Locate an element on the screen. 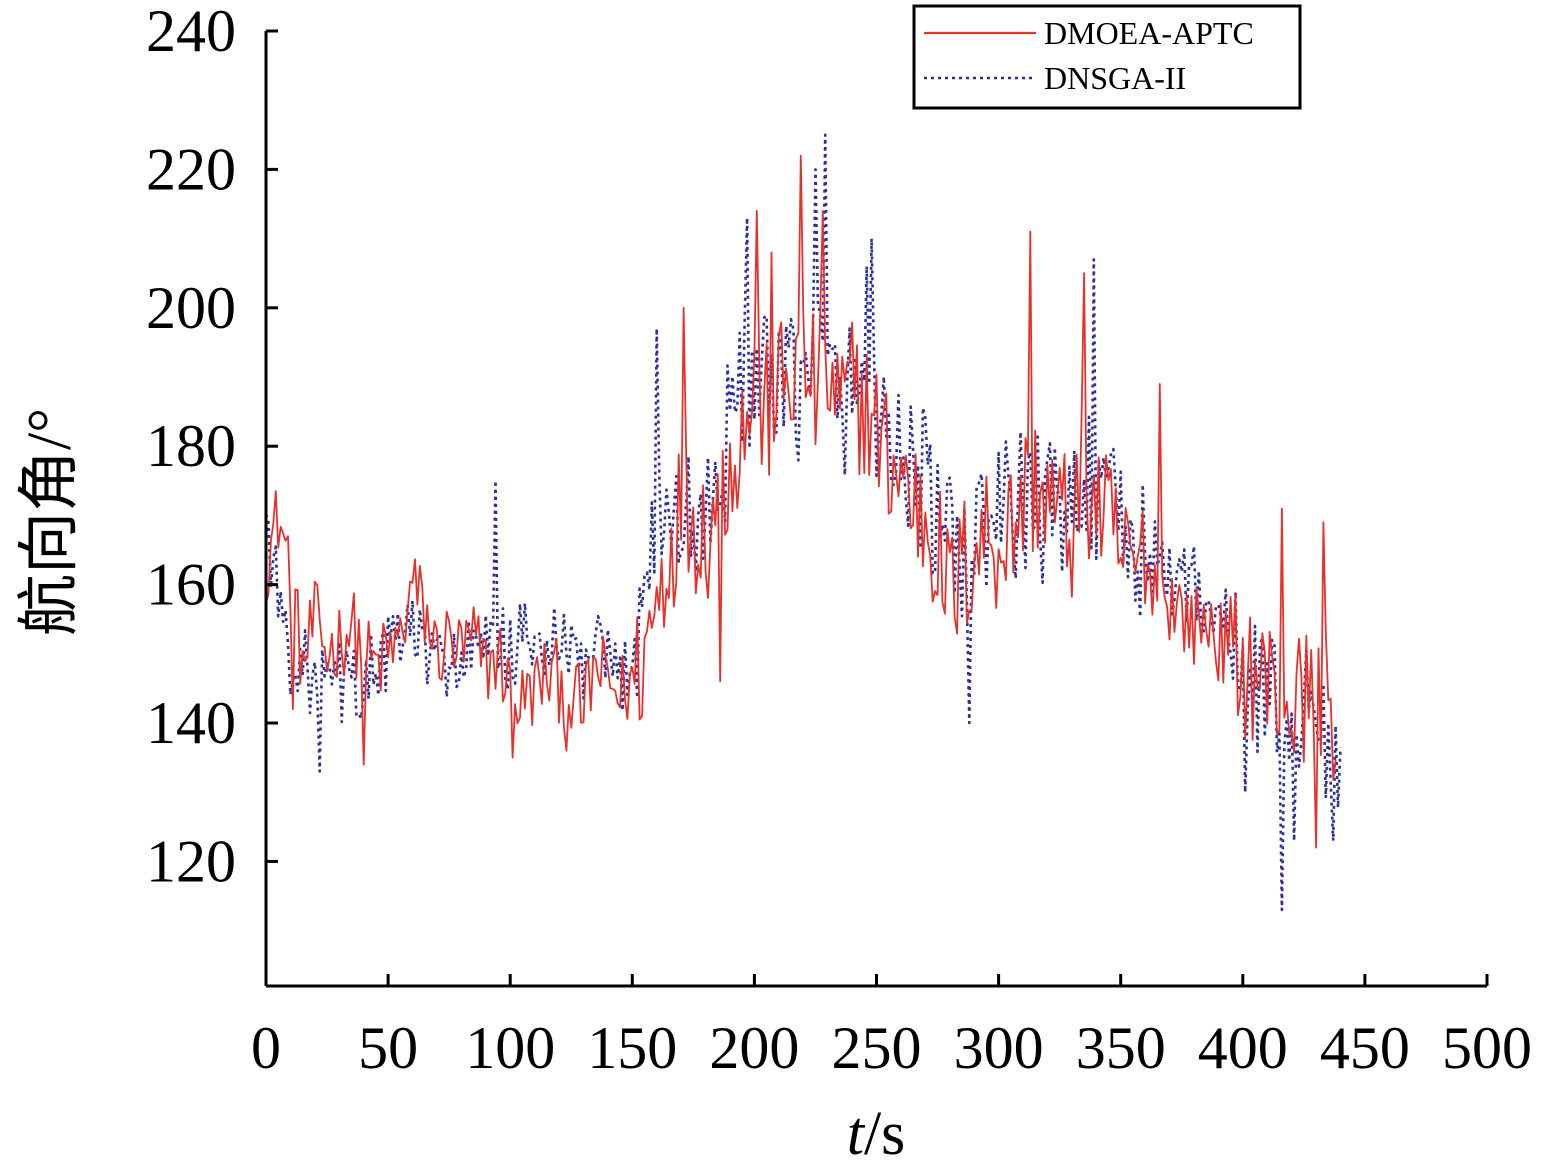 This screenshot has width=1541, height=1160. y-tick-label: 240 is located at coordinates (191, 32).